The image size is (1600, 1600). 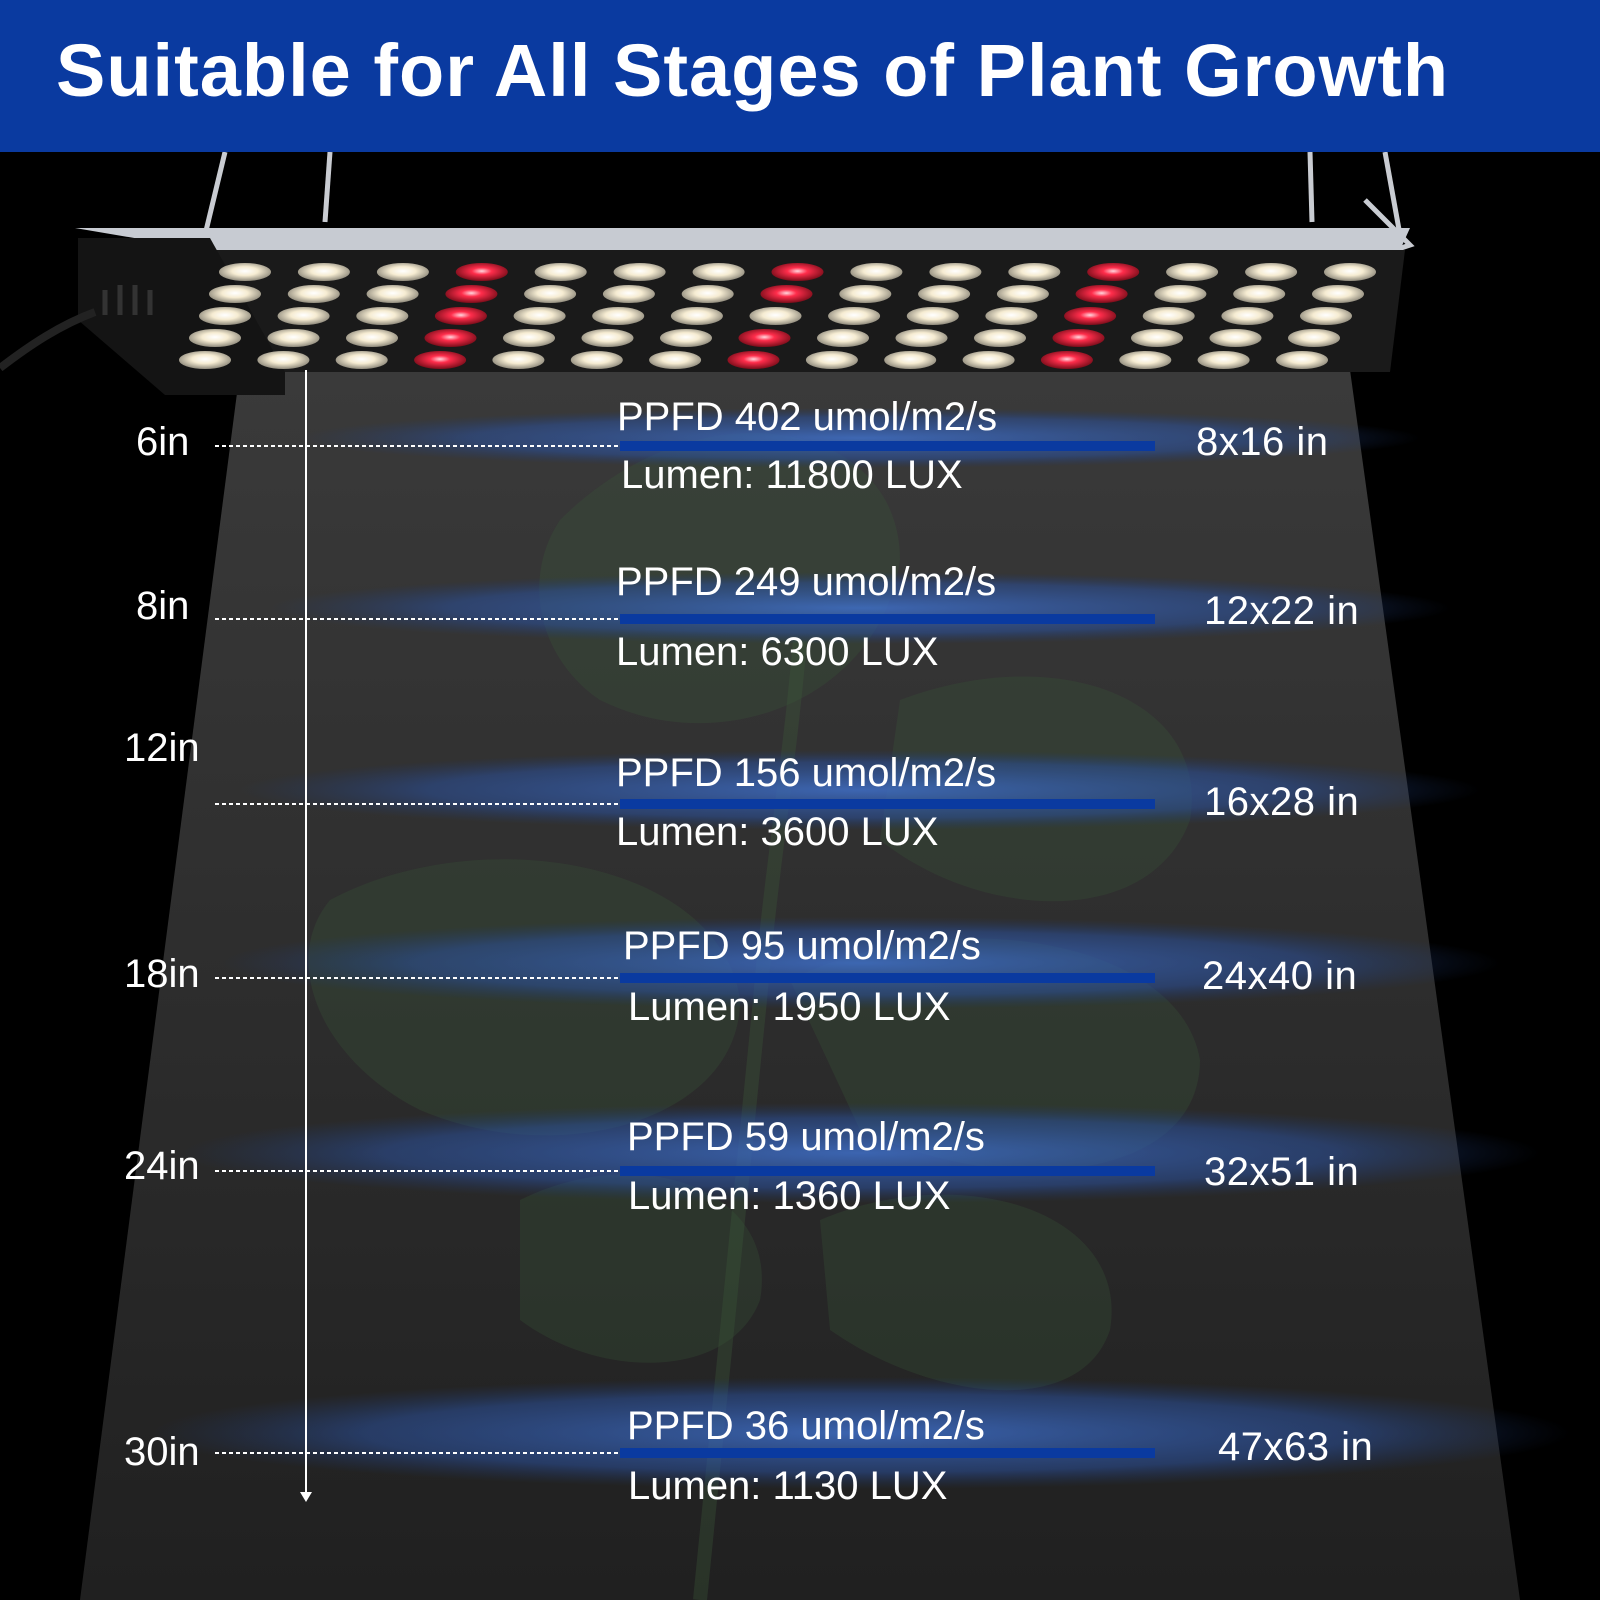 What do you see at coordinates (1282, 802) in the screenshot?
I see `coverage-area: 16x28 in` at bounding box center [1282, 802].